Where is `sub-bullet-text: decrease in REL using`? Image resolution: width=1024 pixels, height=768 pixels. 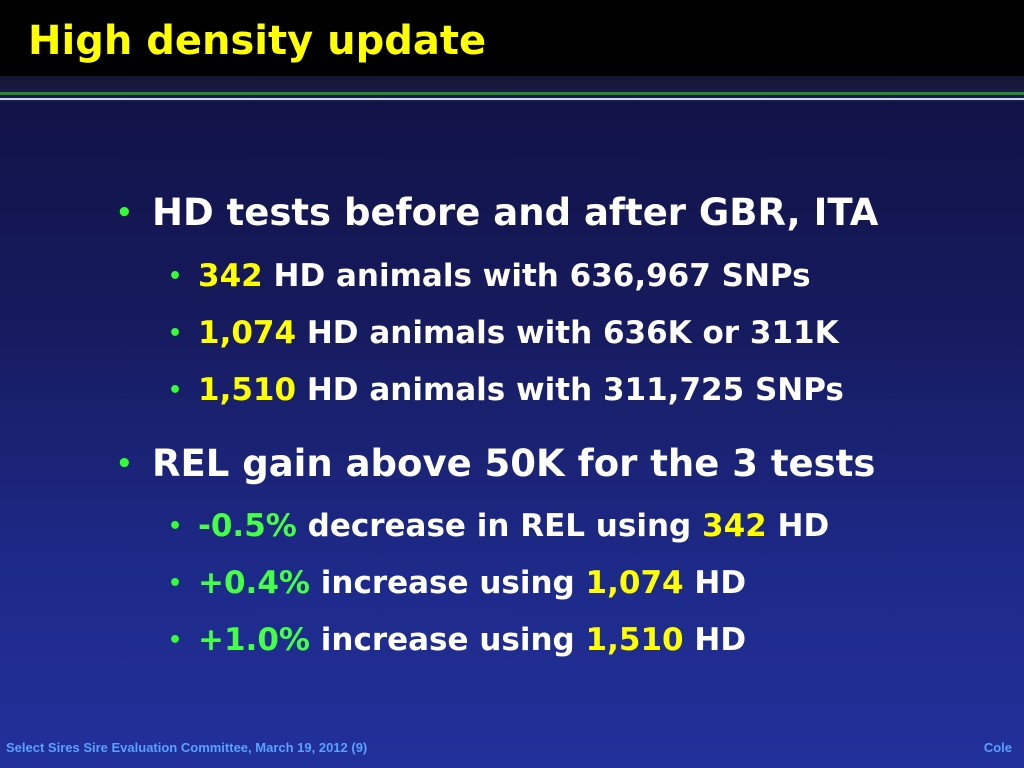
sub-bullet-text: decrease in REL using is located at coordinates (499, 526).